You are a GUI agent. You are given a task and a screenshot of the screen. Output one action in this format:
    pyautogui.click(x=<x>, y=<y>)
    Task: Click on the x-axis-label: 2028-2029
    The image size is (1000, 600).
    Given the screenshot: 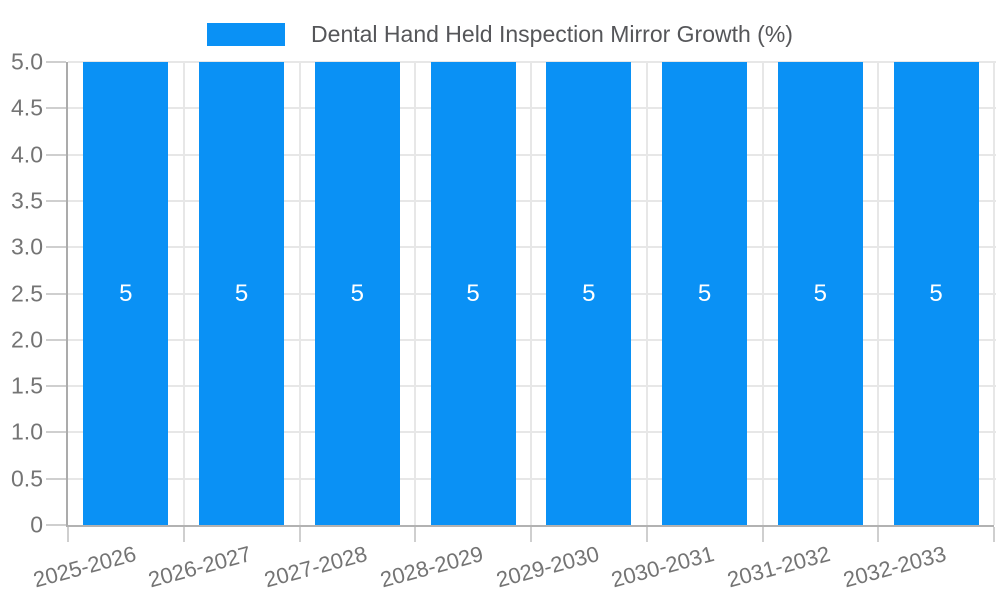 What is the action you would take?
    pyautogui.click(x=431, y=567)
    